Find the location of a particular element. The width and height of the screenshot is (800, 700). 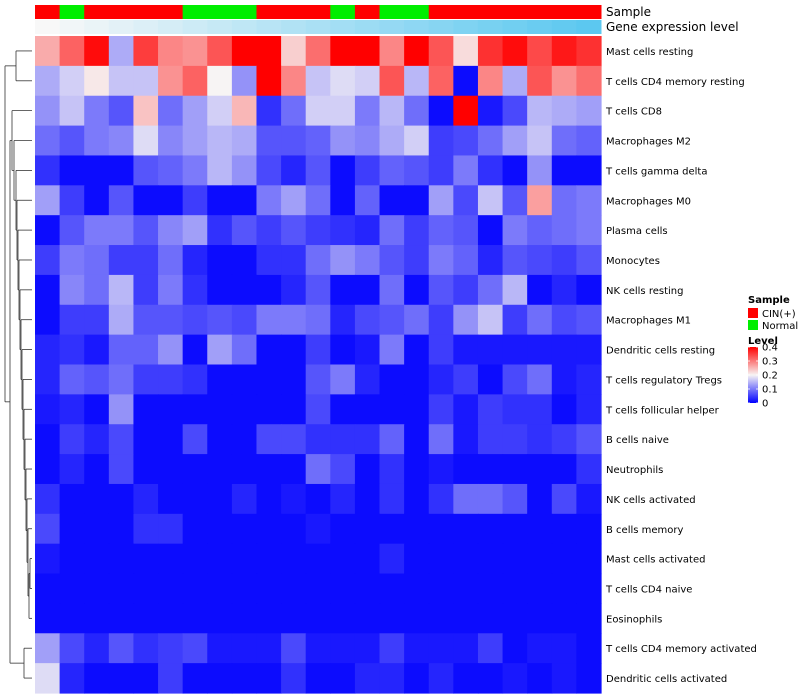

row-label: Neutrophils is located at coordinates (634, 470).